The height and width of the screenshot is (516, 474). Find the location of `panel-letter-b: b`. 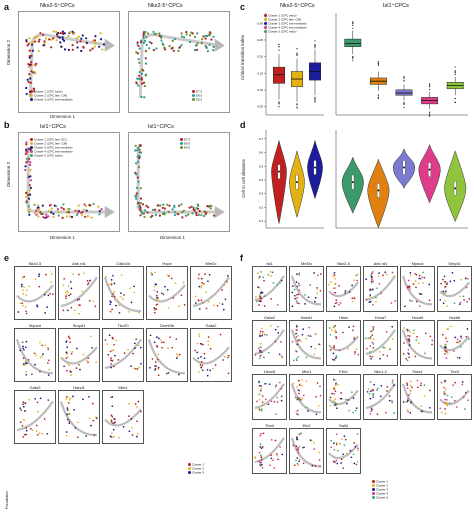

panel-letter-b: b is located at coordinates (7, 125).